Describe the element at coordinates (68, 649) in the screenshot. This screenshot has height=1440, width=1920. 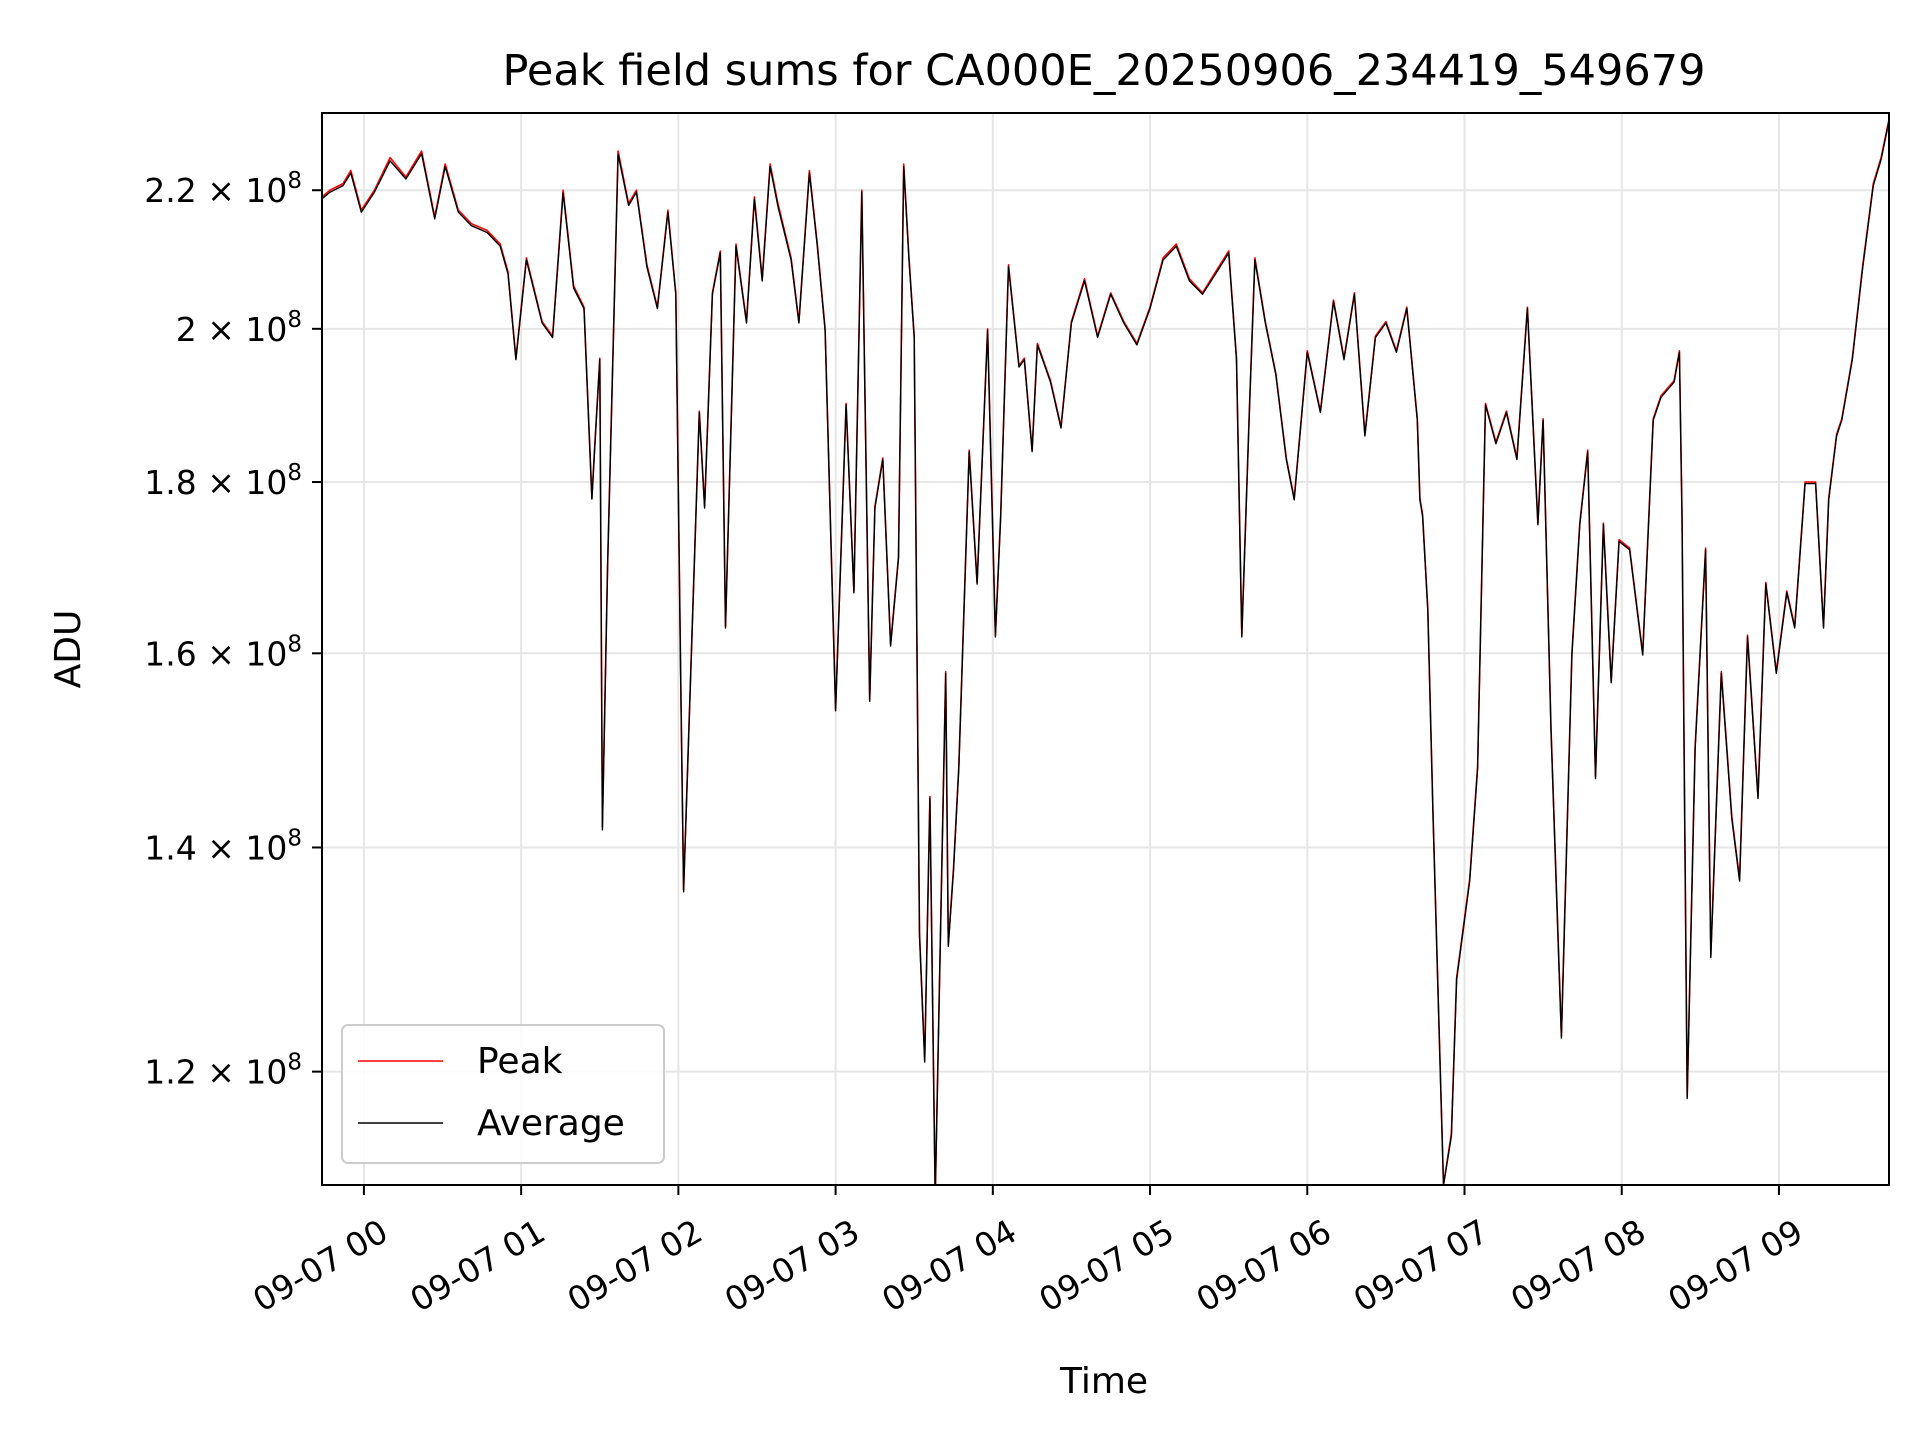
I see `y-axis-title: ADU` at that location.